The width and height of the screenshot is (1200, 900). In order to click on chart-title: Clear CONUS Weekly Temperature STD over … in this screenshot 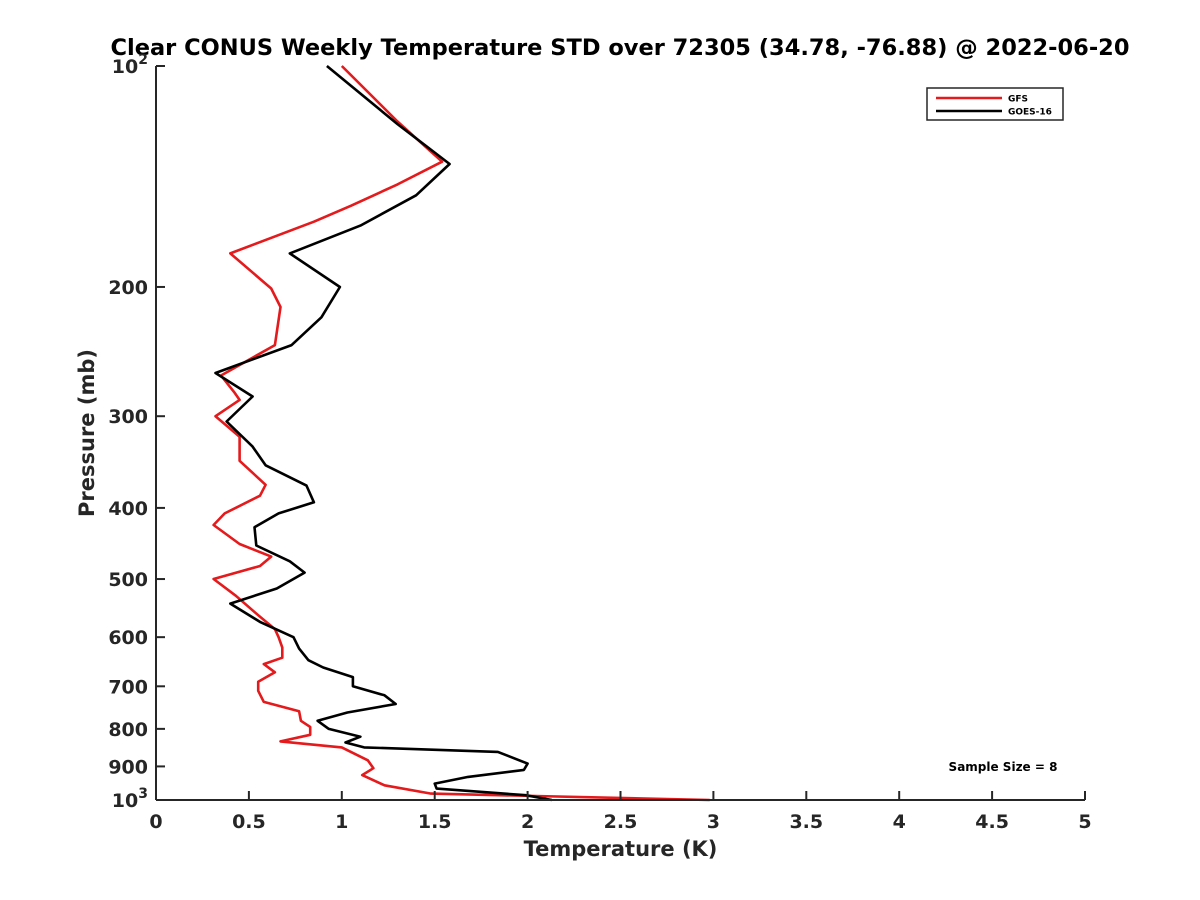, I will do `click(620, 48)`.